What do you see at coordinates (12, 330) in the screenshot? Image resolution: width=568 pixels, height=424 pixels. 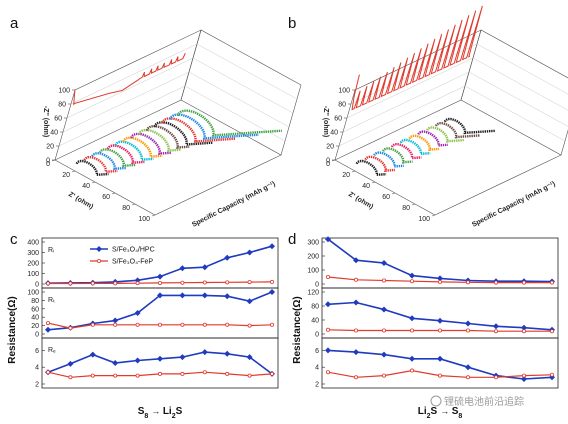 I see `resistance-axis-title-c: Resistance(Ω)` at bounding box center [12, 330].